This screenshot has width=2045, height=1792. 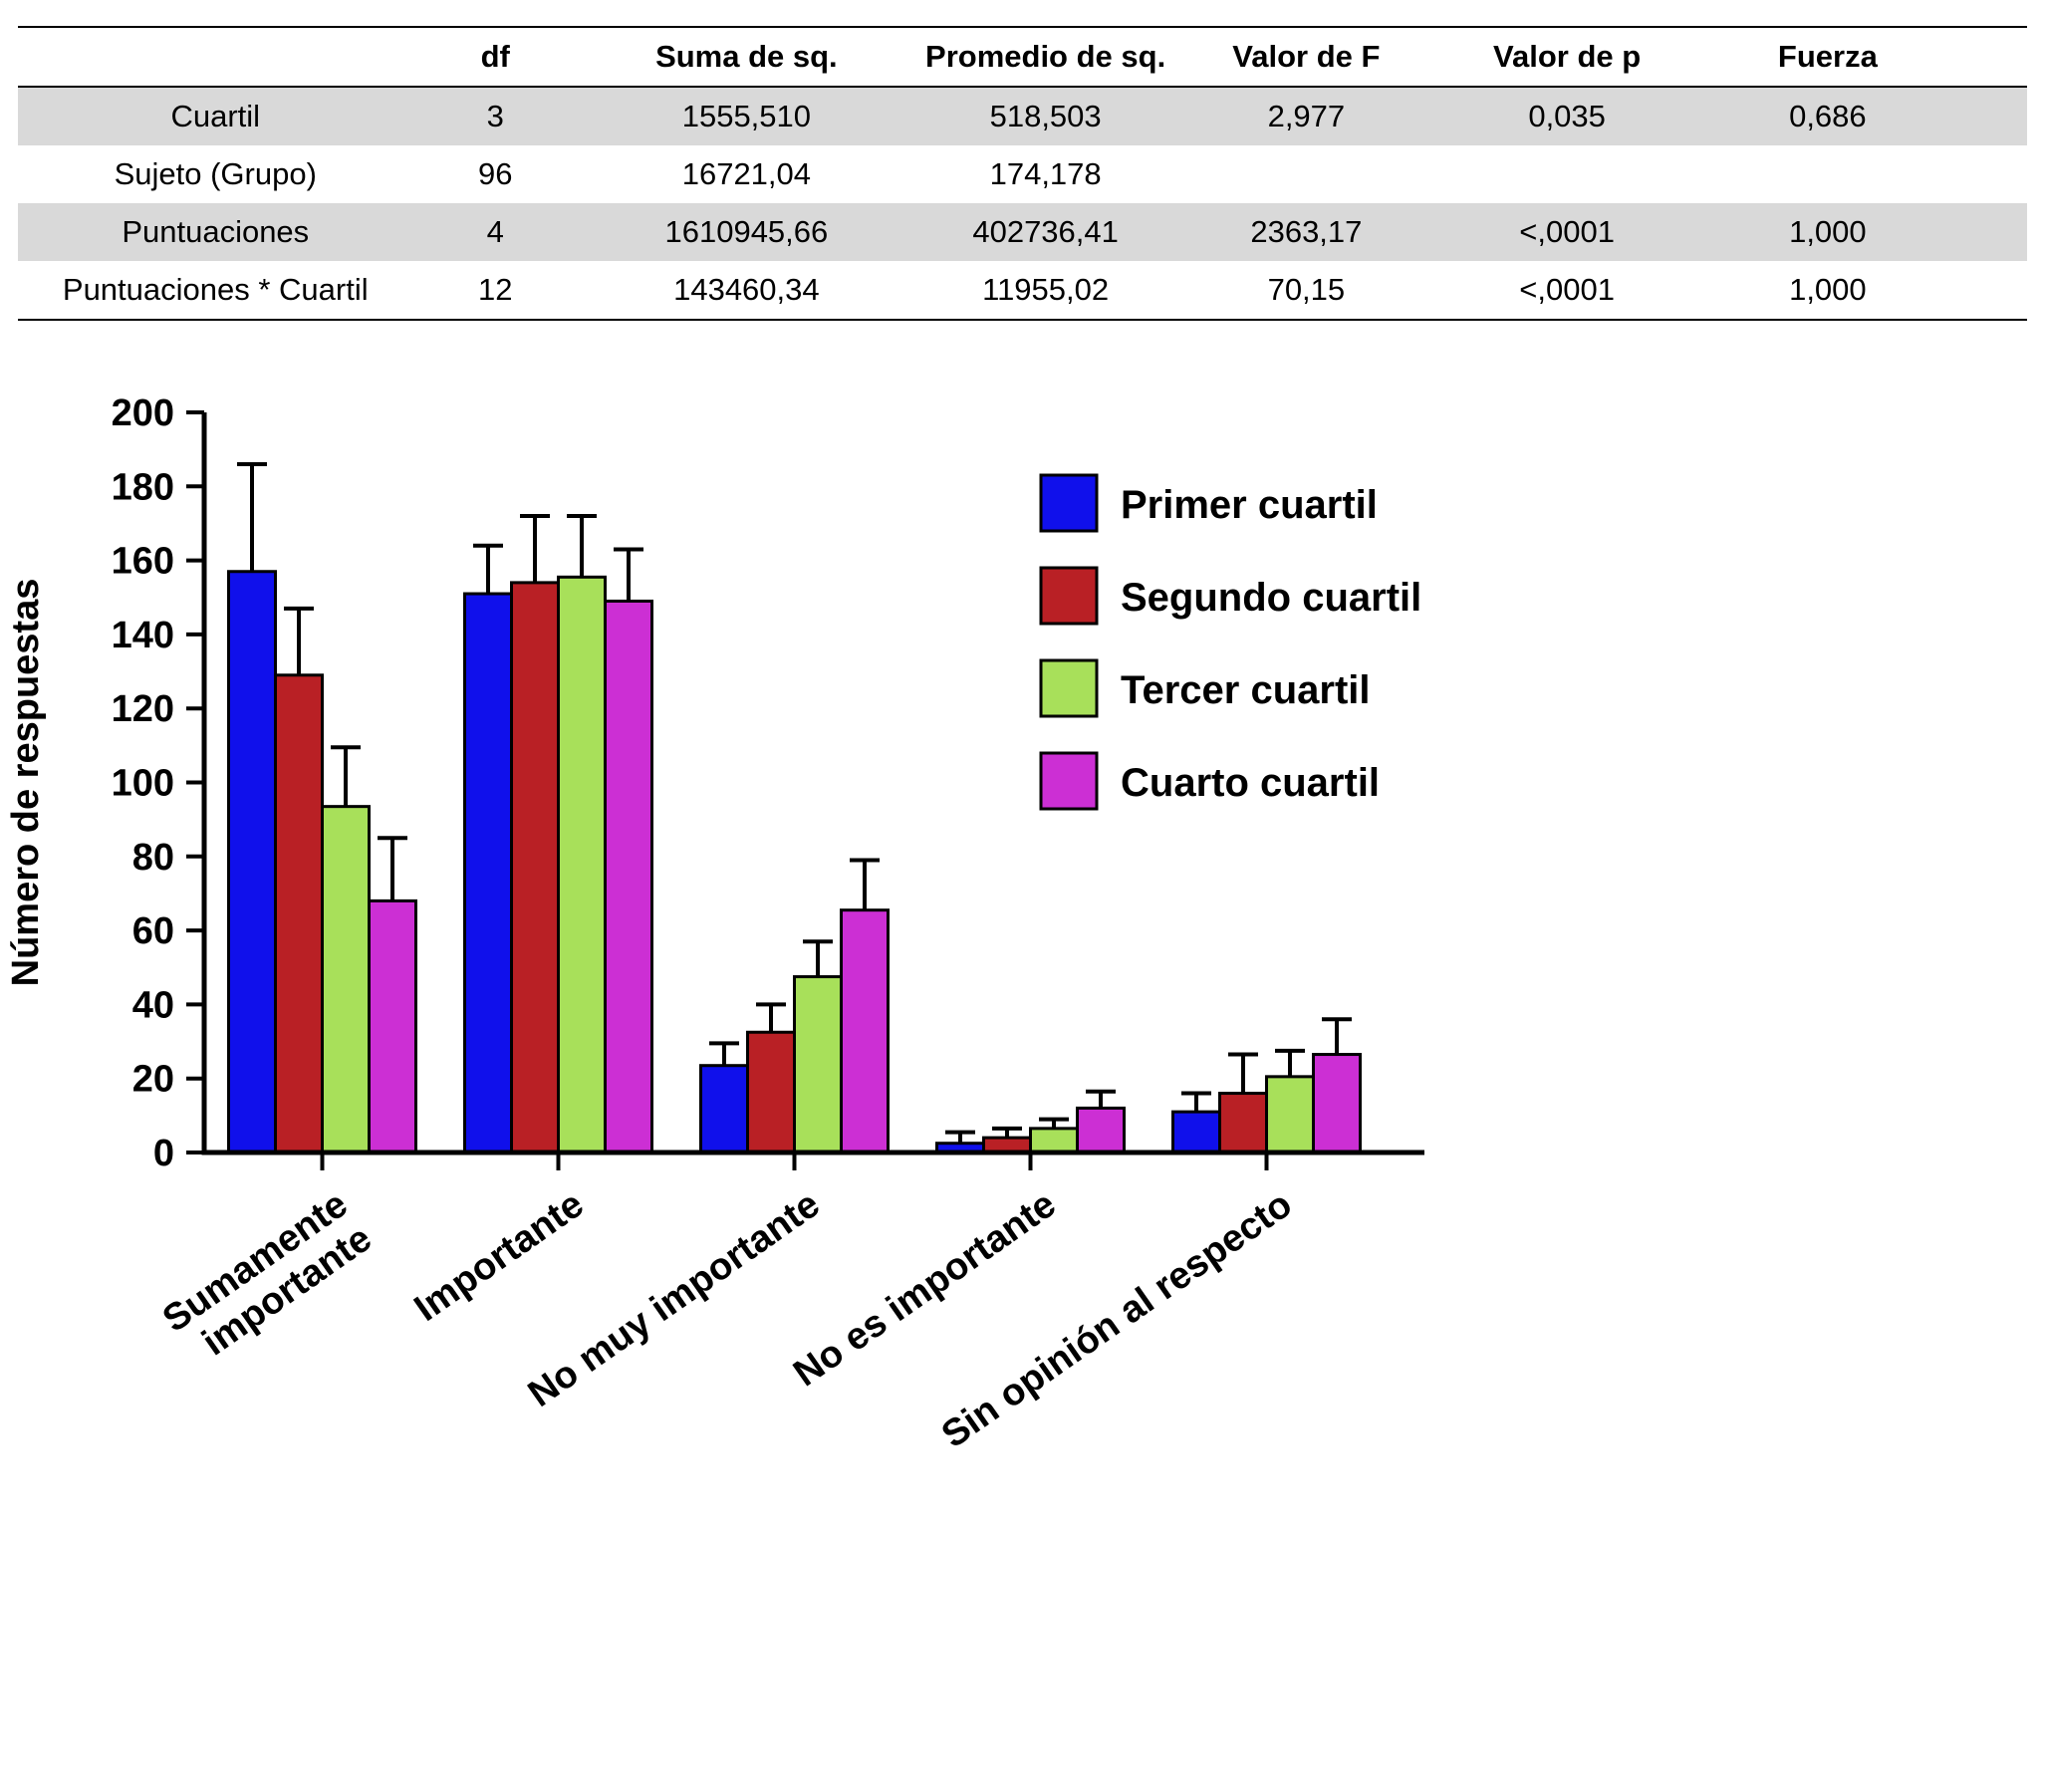 I want to click on table-row: Cuartil 3 1555,510 518,503 2,977 0,035 0,686, so click(x=1022, y=116).